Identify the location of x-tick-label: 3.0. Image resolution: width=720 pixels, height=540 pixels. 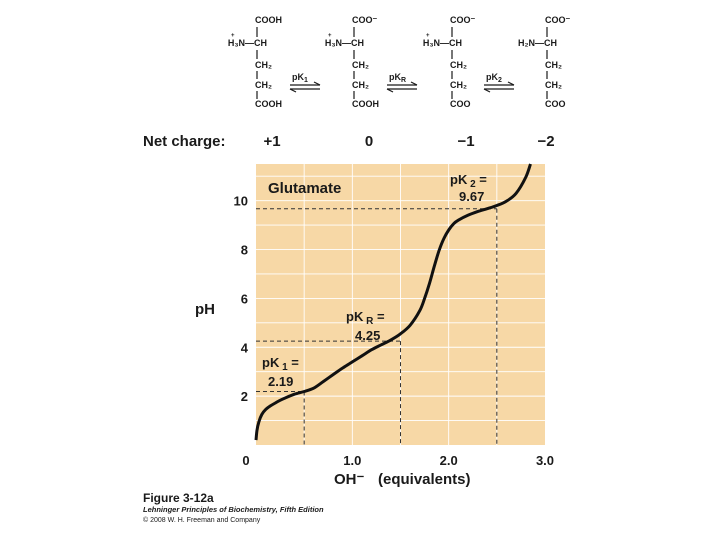
(545, 460).